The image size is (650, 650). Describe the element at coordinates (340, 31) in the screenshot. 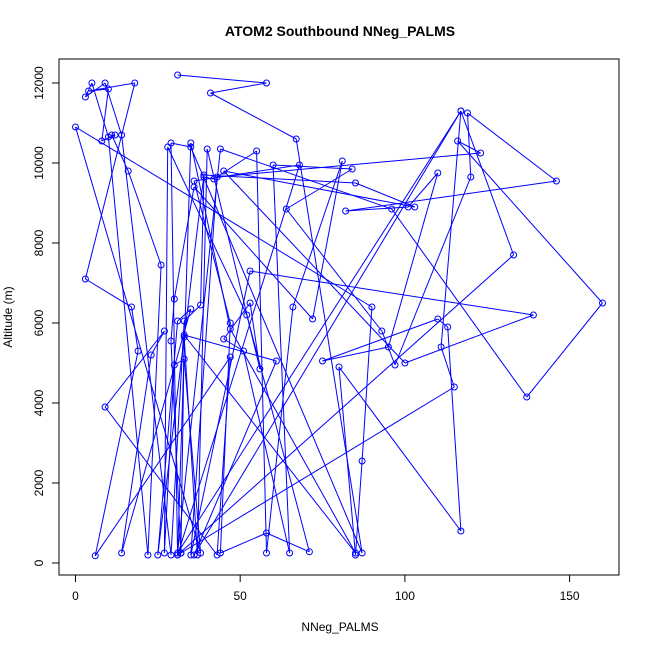

I see `chart-title: ATOM2 Southbound NNeg_PALMS` at that location.